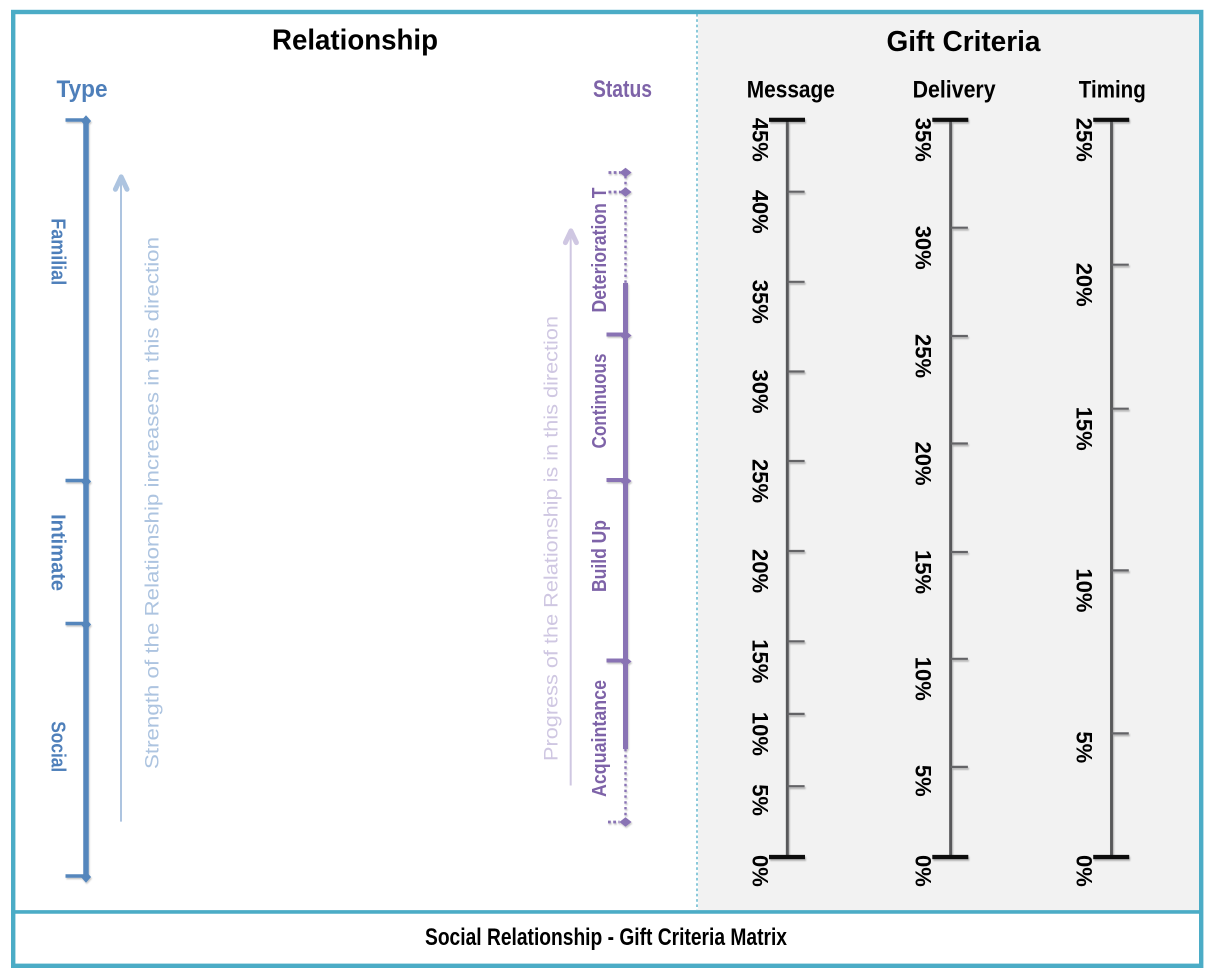 The image size is (1213, 977). I want to click on svg-text: Status, so click(622, 89).